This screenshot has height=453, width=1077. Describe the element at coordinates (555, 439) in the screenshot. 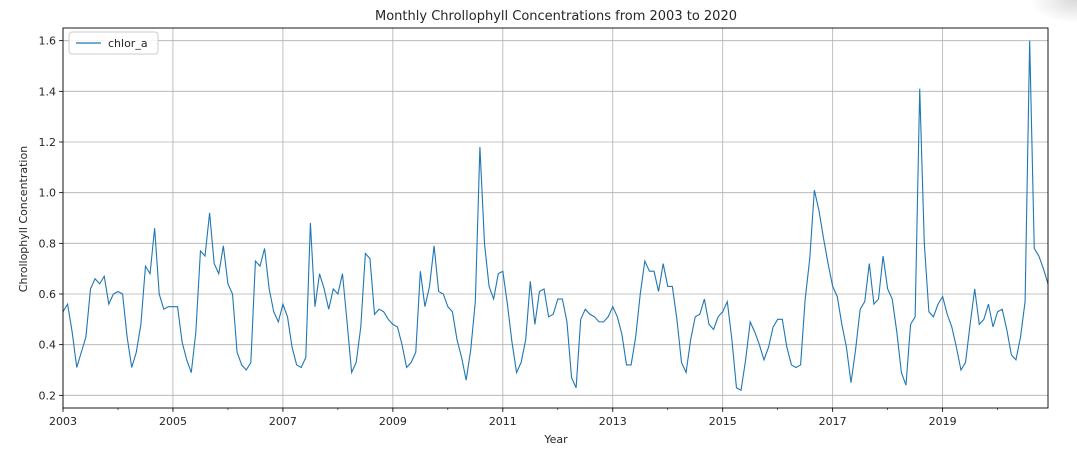

I see `x-axis-title: Year` at that location.